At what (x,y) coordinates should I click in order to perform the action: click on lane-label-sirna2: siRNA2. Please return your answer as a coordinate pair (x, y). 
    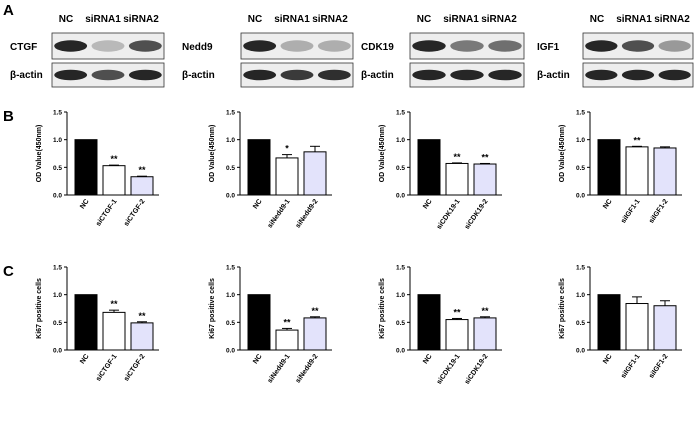
    Looking at the image, I should click on (672, 19).